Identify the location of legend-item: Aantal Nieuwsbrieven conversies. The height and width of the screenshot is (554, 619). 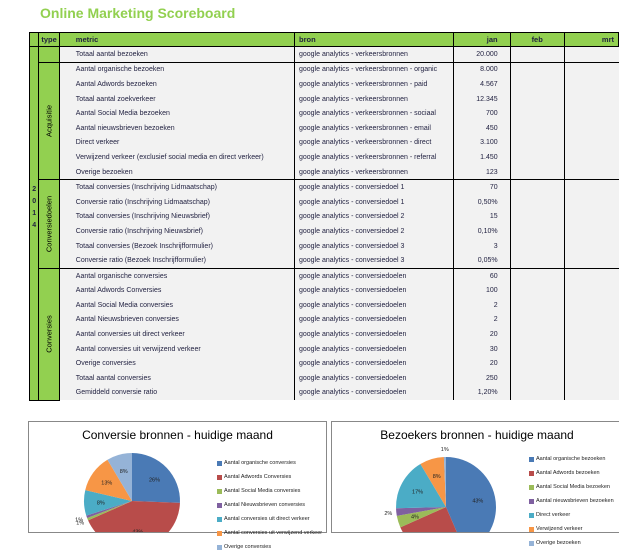
(269, 505).